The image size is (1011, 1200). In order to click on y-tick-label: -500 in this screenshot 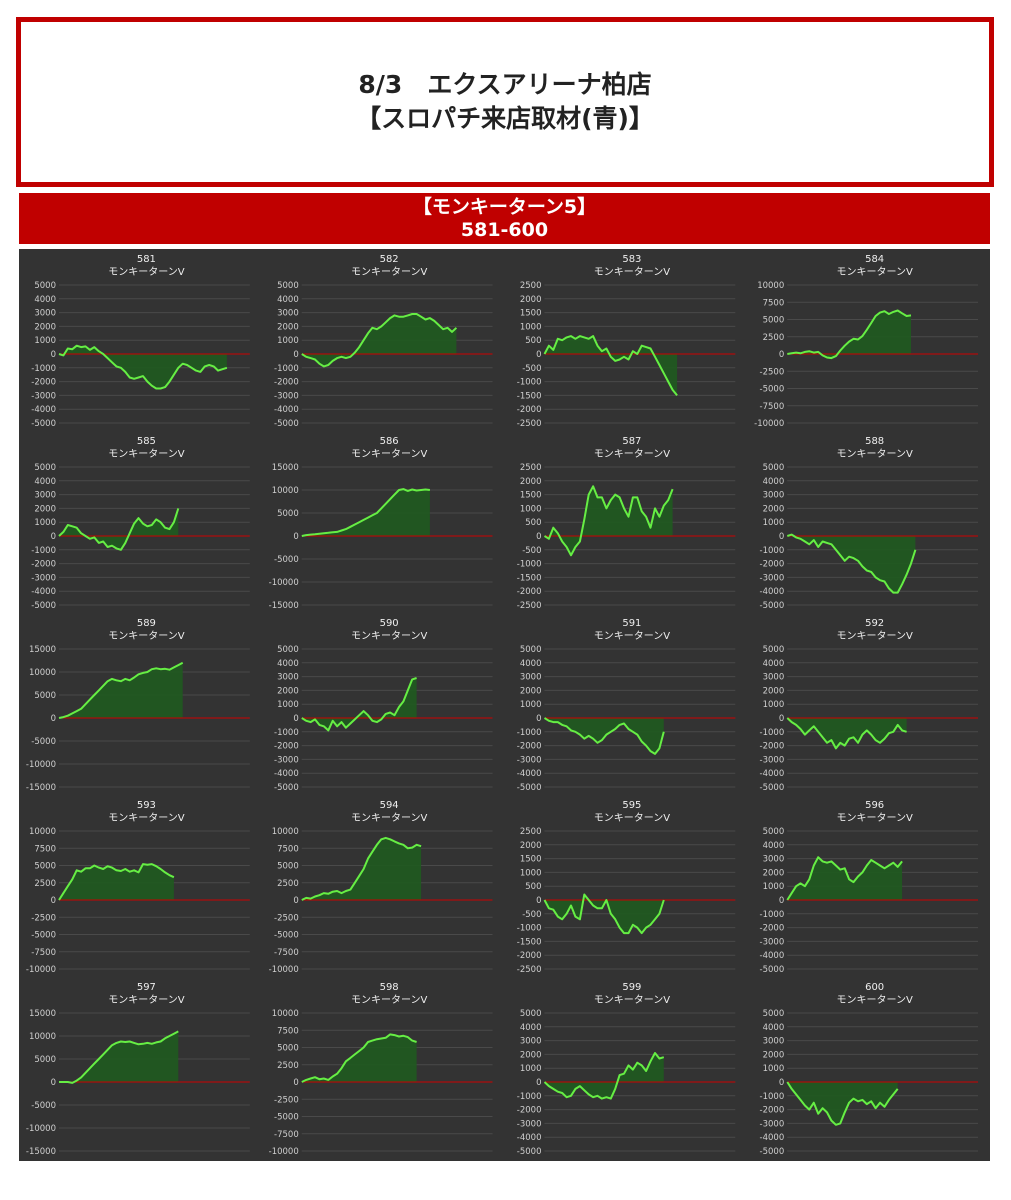, I will do `click(531, 551)`.